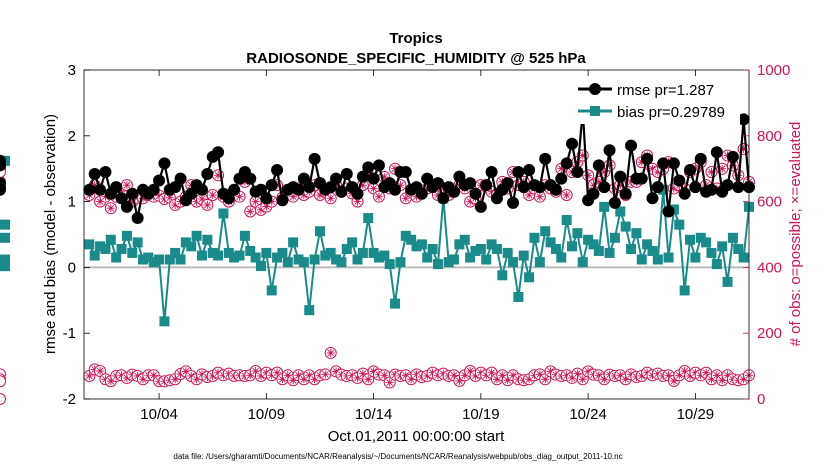 The width and height of the screenshot is (830, 470). What do you see at coordinates (481, 414) in the screenshot?
I see `x-tick-label: 10/19` at bounding box center [481, 414].